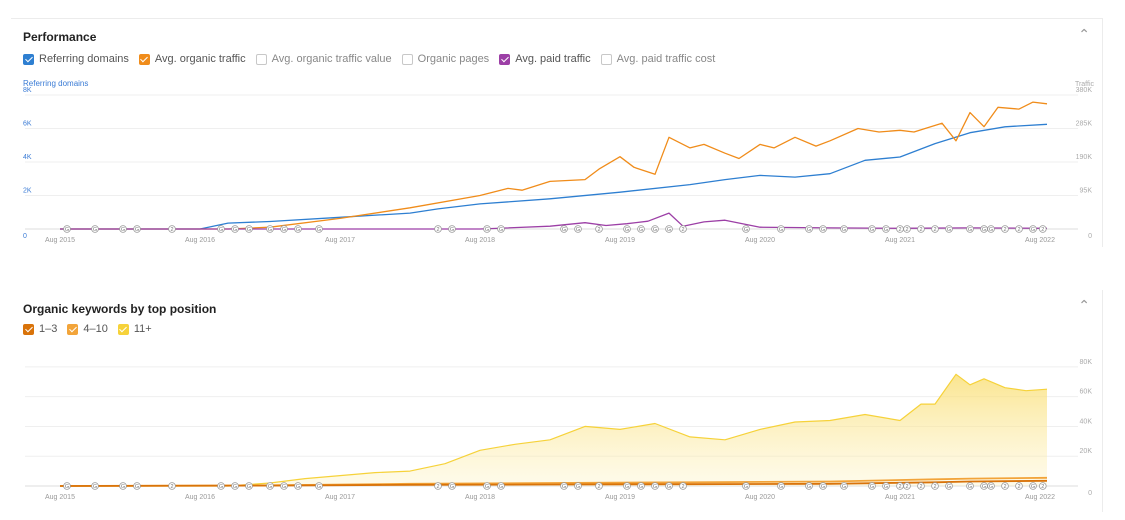 This screenshot has width=1125, height=520. I want to click on keywords-legend-4-10: 4–10, so click(87, 329).